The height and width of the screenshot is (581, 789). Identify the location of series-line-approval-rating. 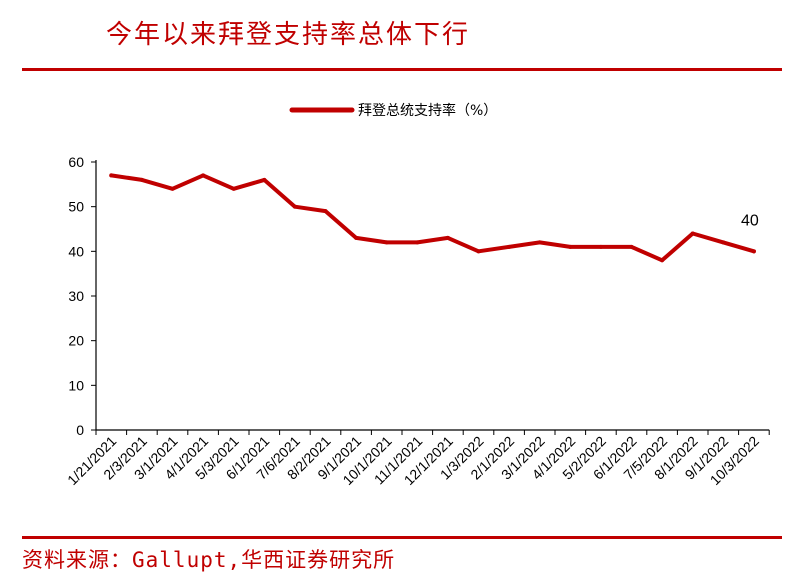
(432, 218).